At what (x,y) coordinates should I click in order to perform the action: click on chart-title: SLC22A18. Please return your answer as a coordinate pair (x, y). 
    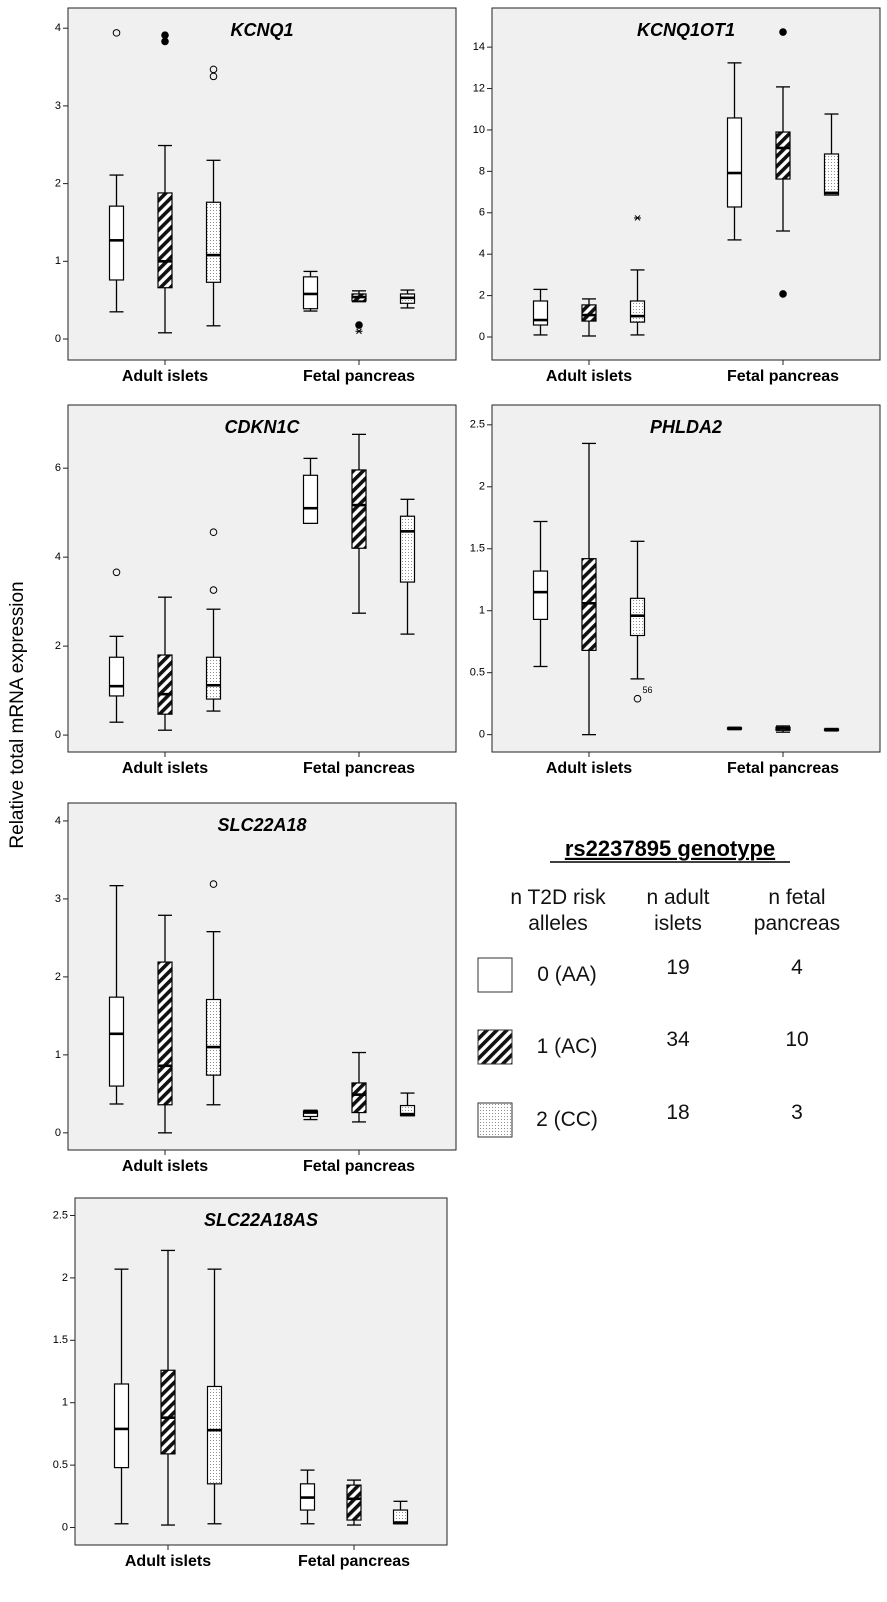
    Looking at the image, I should click on (261, 825).